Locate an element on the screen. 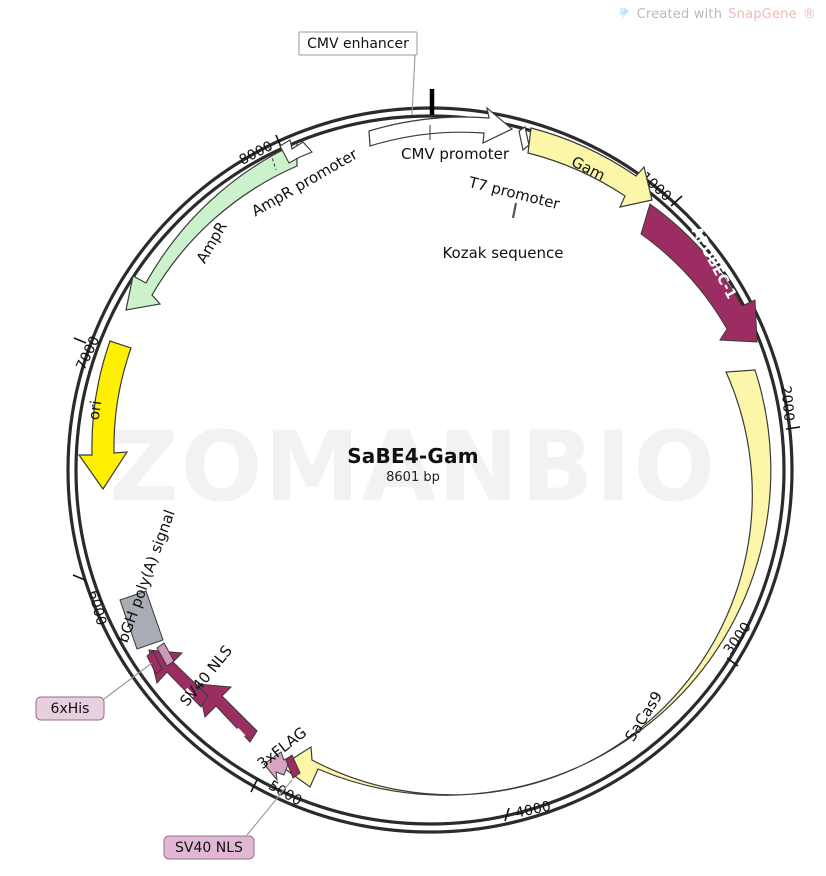  label-ori: ori is located at coordinates (95, 410).